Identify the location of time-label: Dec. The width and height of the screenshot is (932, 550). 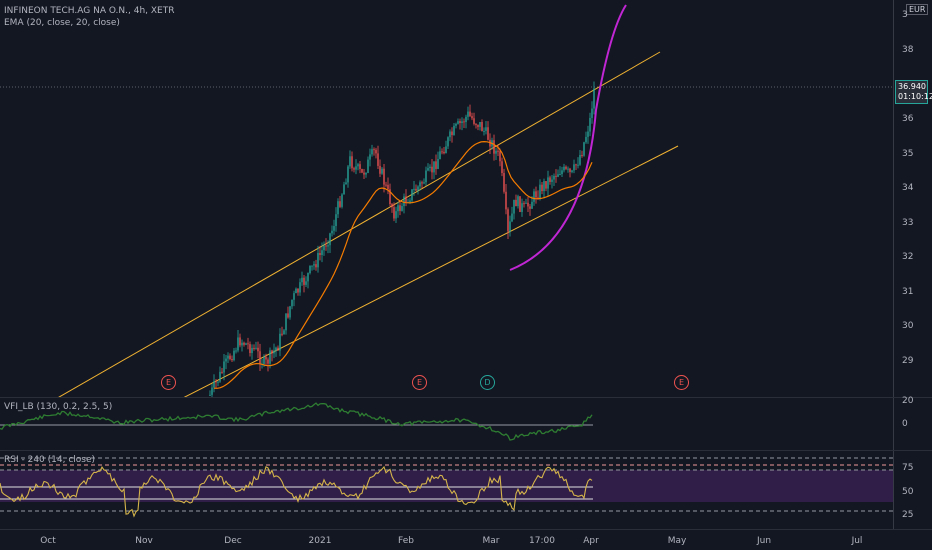
(233, 541).